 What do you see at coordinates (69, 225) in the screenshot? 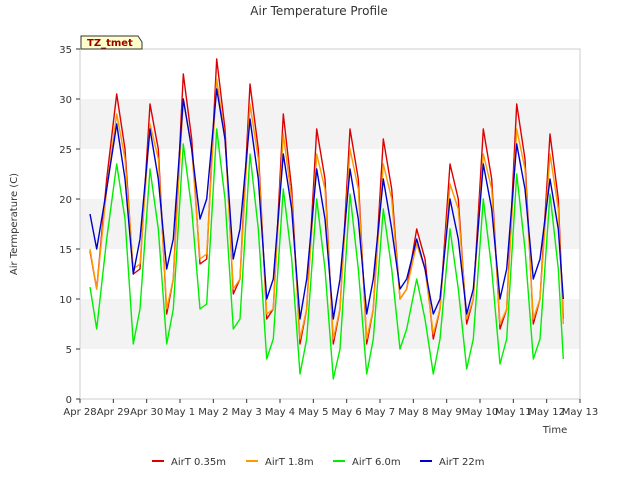
I see `y-axis-ticks: 0 5 10 15 20 25 30 35` at bounding box center [69, 225].